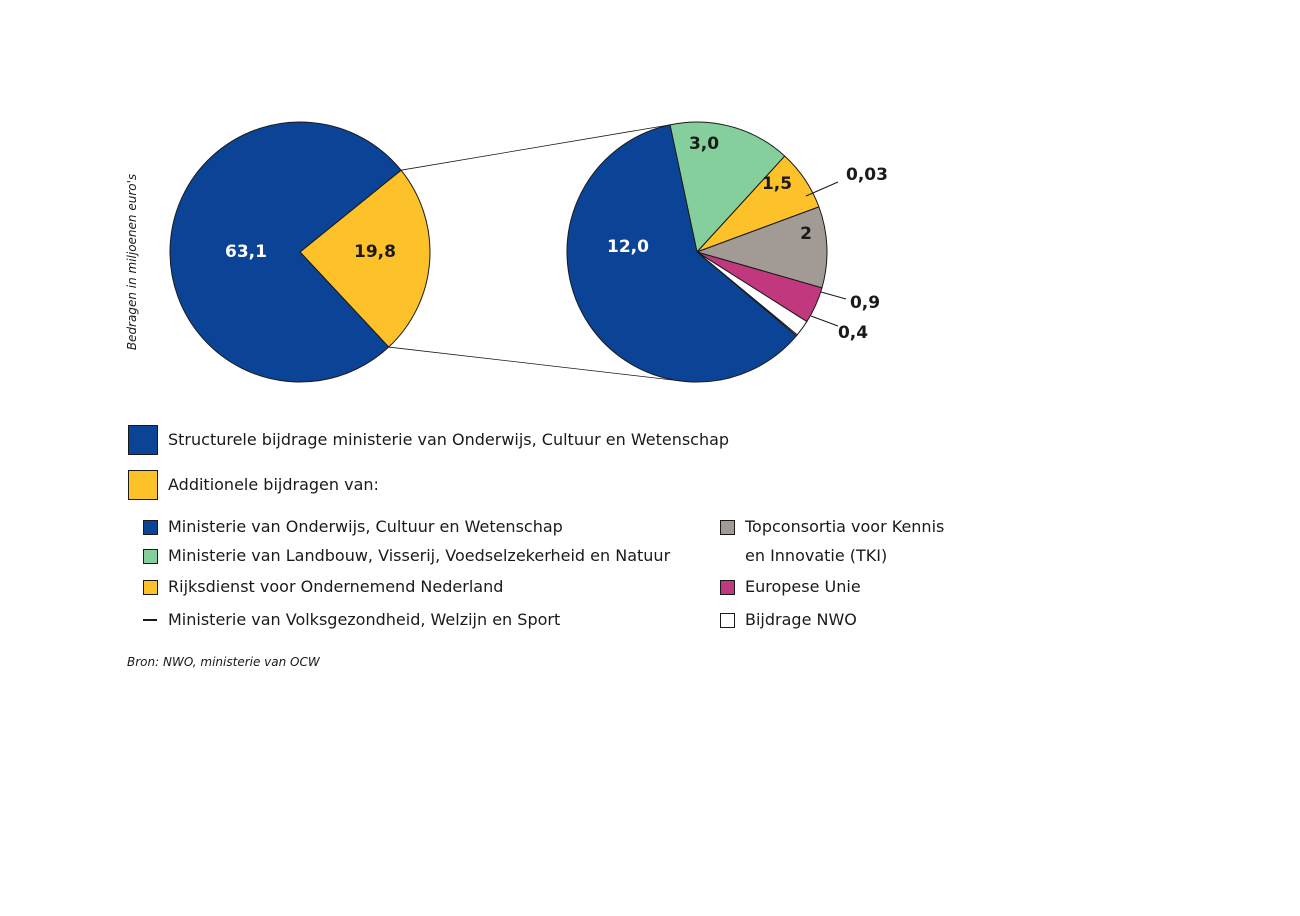  I want to click on legend-item-nwo: Bijdrage NWO, so click(788, 620).